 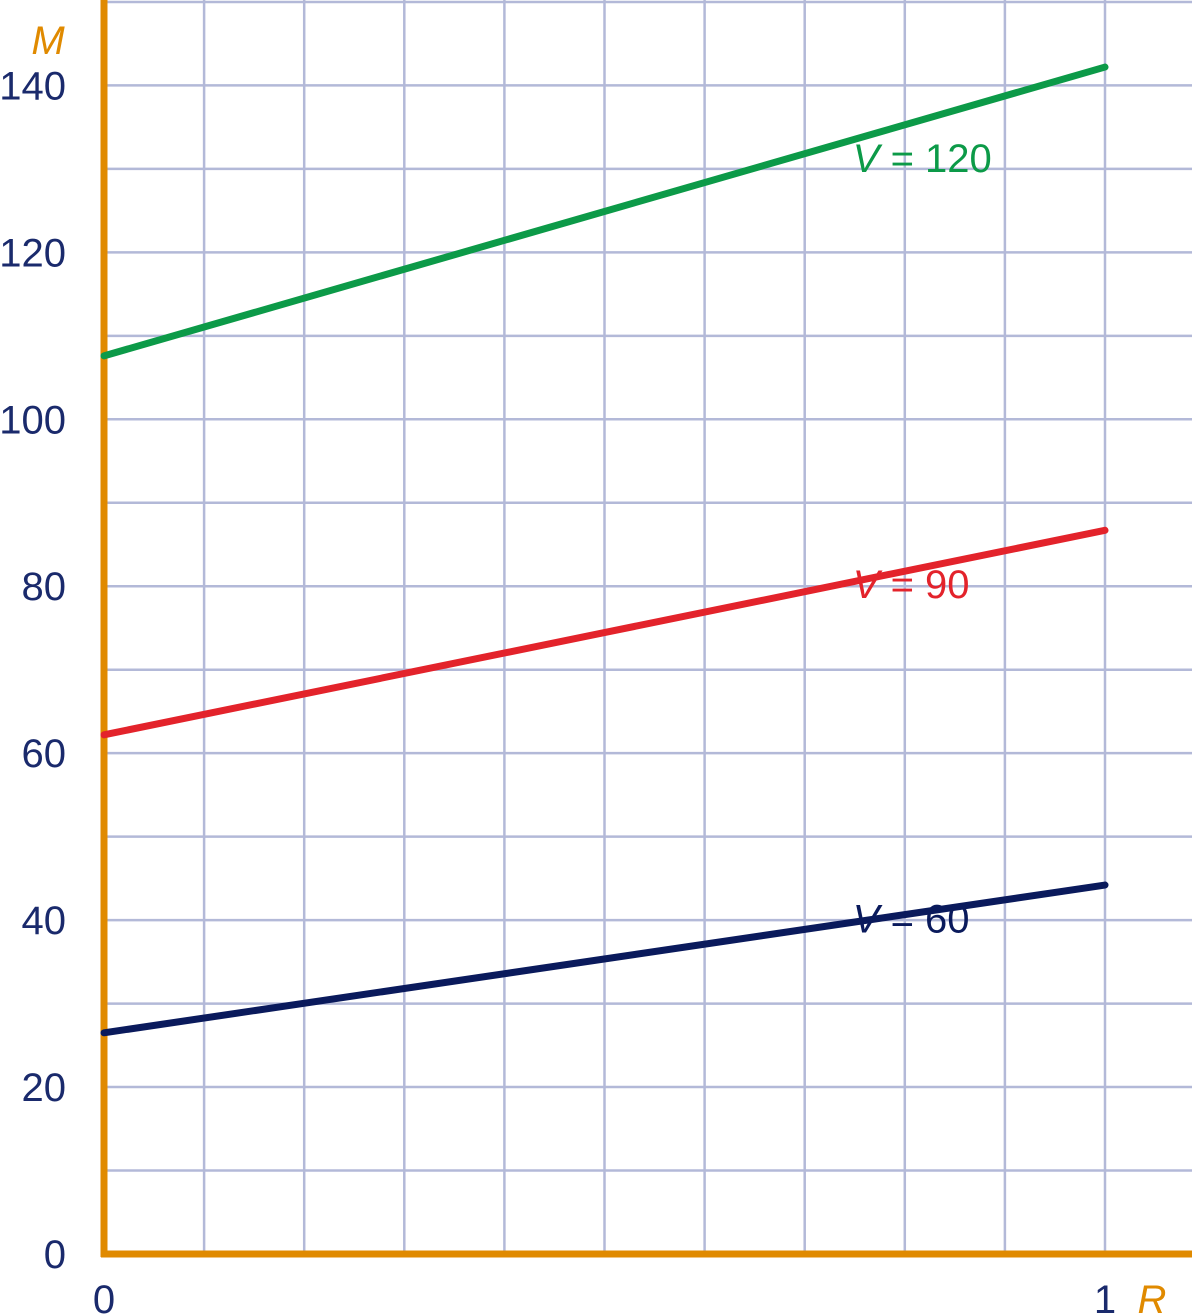 I want to click on y-axis-label: M, so click(x=48, y=41).